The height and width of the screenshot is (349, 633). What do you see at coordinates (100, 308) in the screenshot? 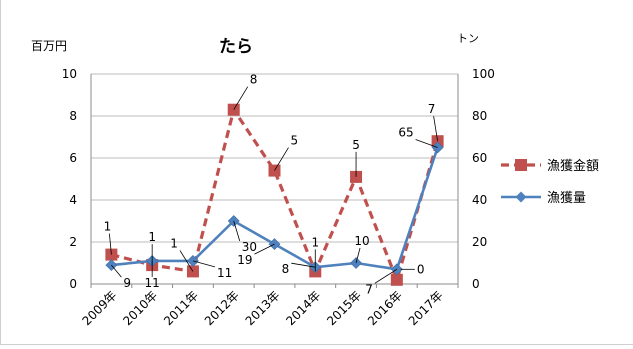
I see `x-axis-category-label: 2009年` at bounding box center [100, 308].